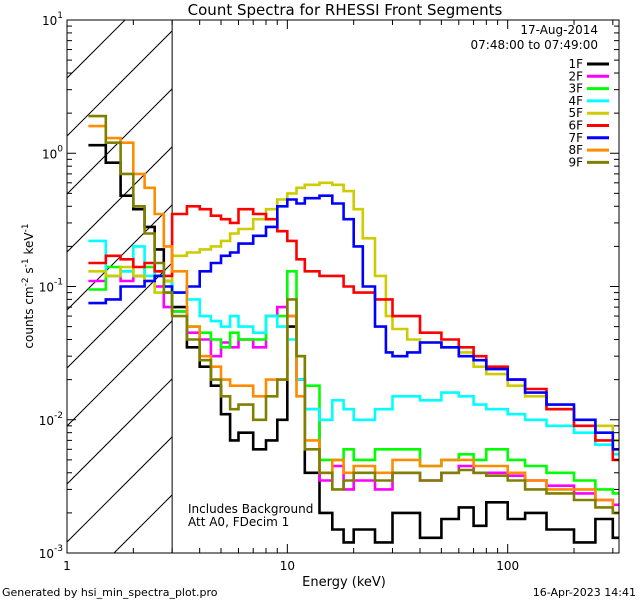  I want to click on time-range-label: 07:48:00 to 07:49:00, so click(534, 45).